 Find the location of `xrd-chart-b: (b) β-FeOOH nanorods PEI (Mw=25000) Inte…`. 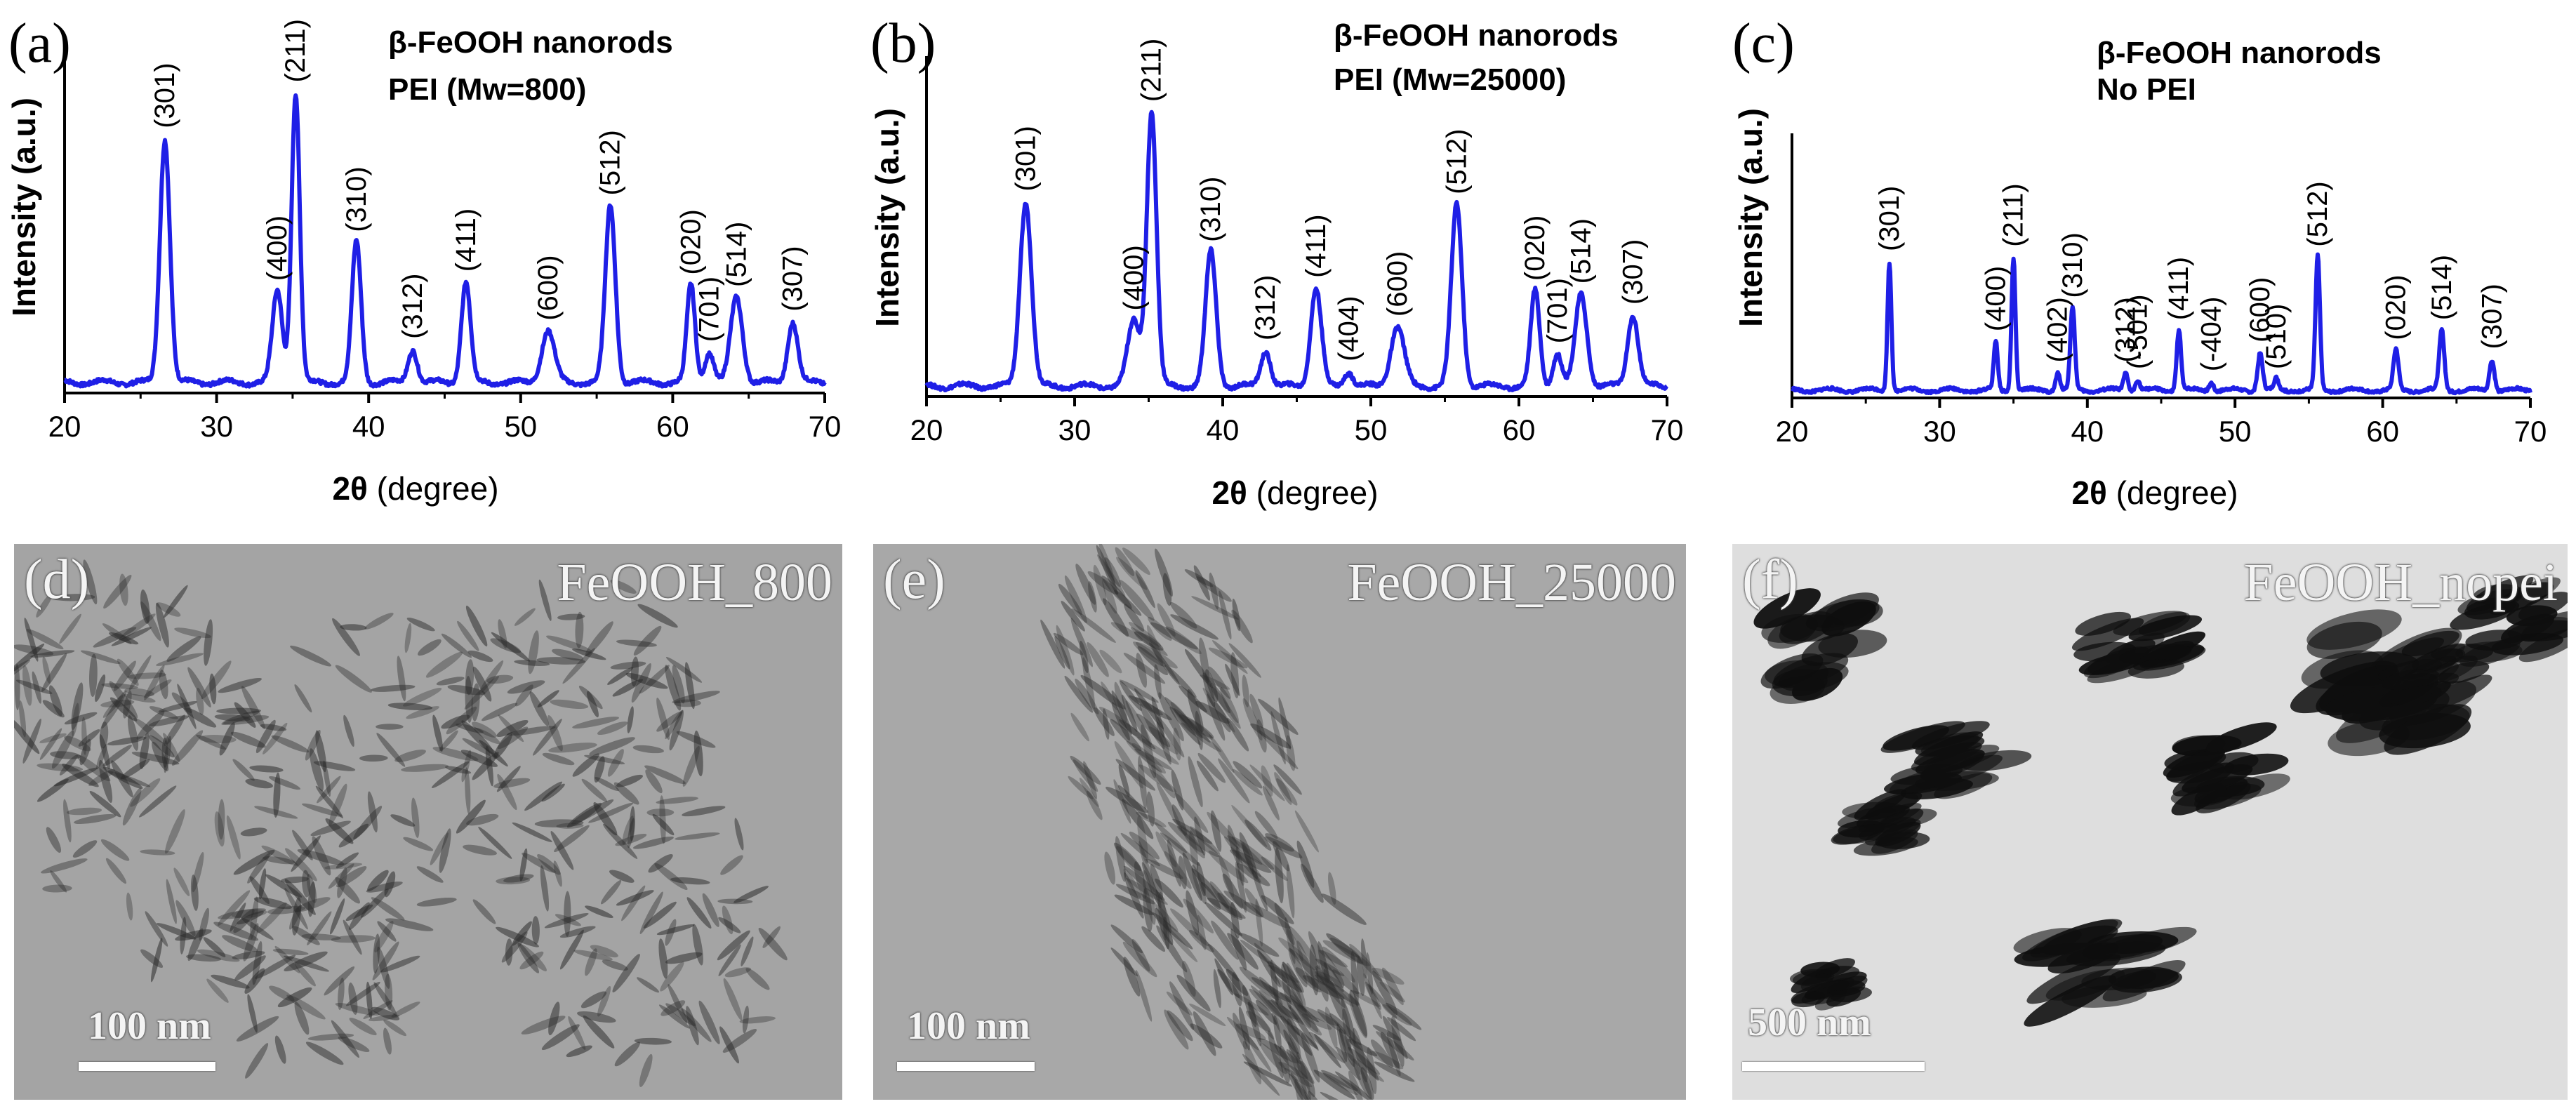

xrd-chart-b: (b) β-FeOOH nanorods PEI (Mw=25000) Inte… is located at coordinates (1276, 262).